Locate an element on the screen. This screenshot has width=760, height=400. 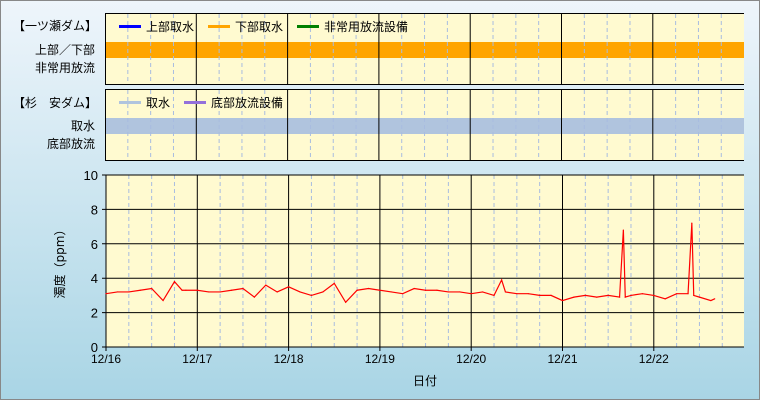
y-tick-label: 2 is located at coordinates (94, 313).